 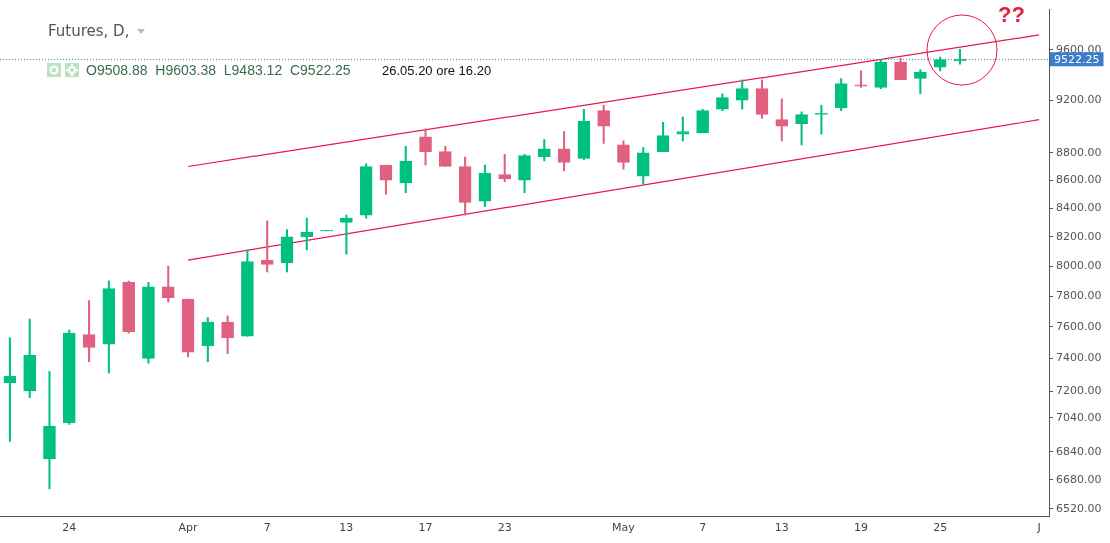 What do you see at coordinates (89, 31) in the screenshot?
I see `text: Futures, D,` at bounding box center [89, 31].